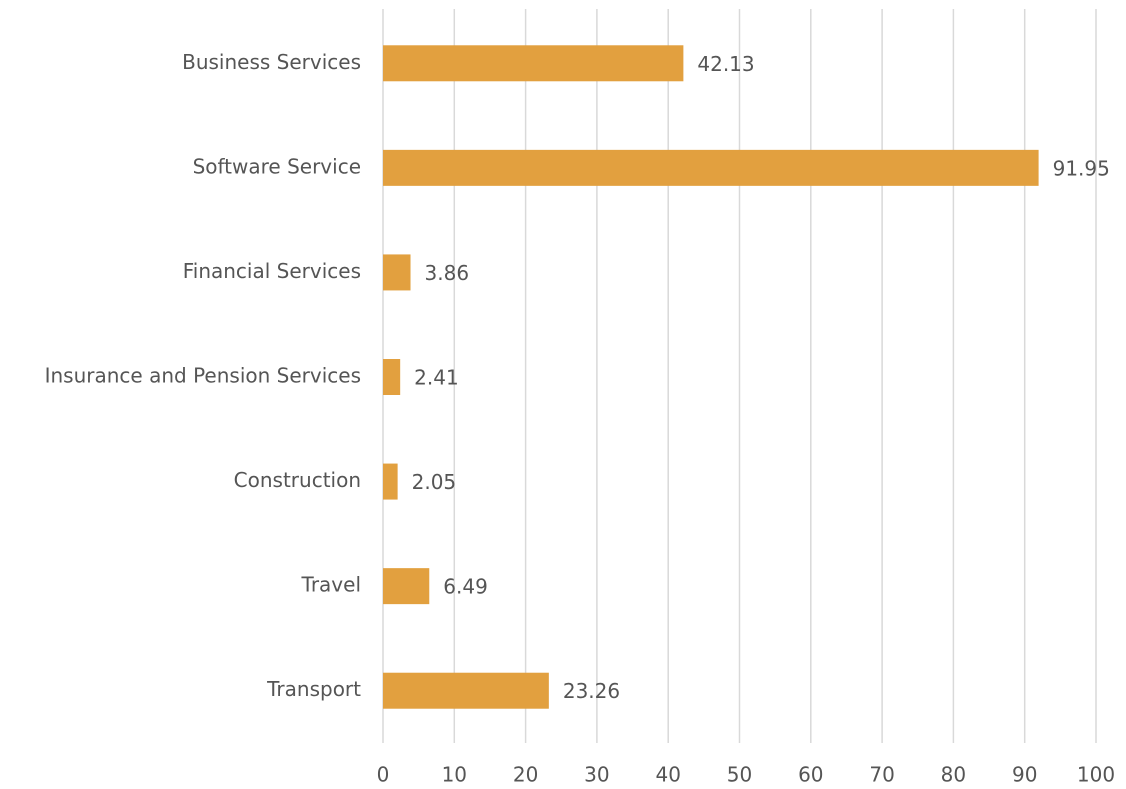 The height and width of the screenshot is (789, 1126). What do you see at coordinates (1024, 775) in the screenshot?
I see `x-tick-label: 90` at bounding box center [1024, 775].